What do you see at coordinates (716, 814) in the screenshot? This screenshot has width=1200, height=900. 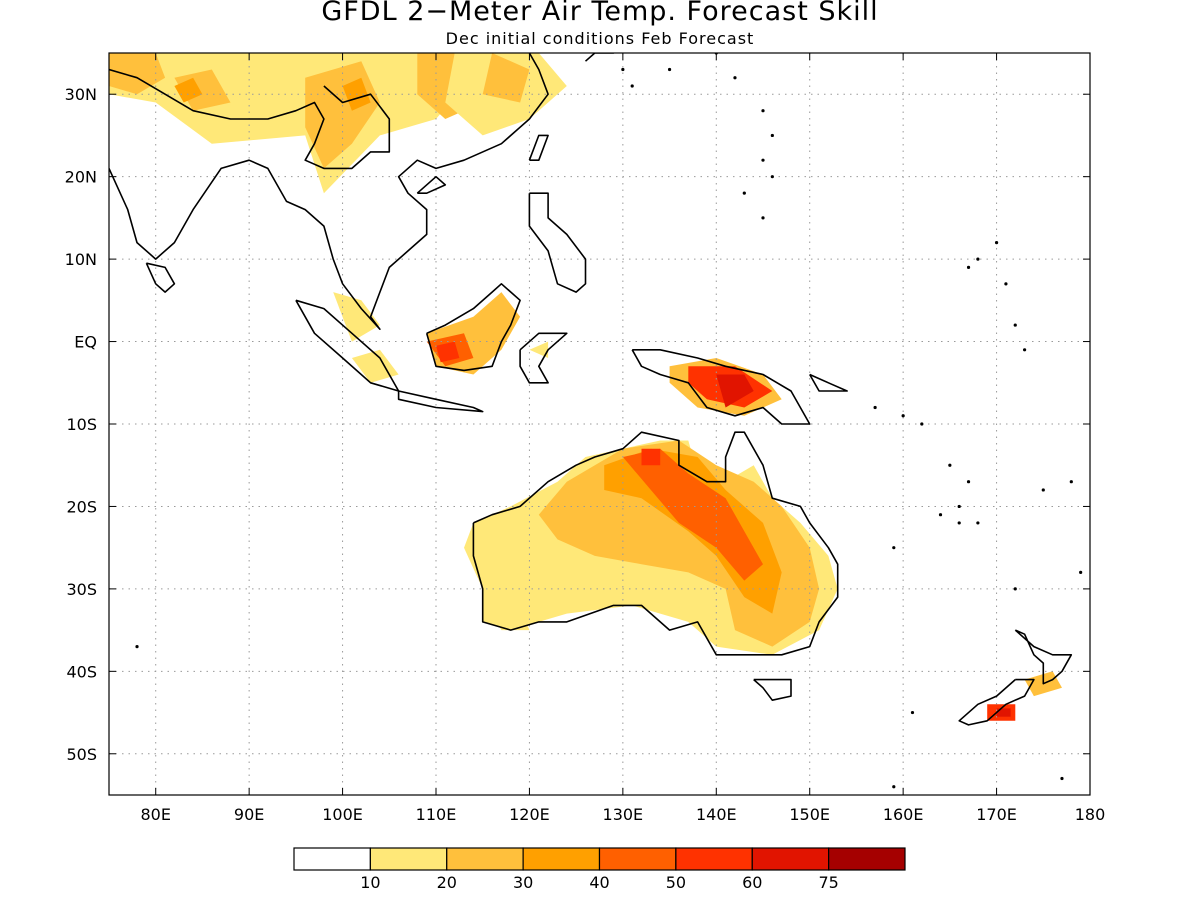 I see `lon-tick-label-6: 140E` at bounding box center [716, 814].